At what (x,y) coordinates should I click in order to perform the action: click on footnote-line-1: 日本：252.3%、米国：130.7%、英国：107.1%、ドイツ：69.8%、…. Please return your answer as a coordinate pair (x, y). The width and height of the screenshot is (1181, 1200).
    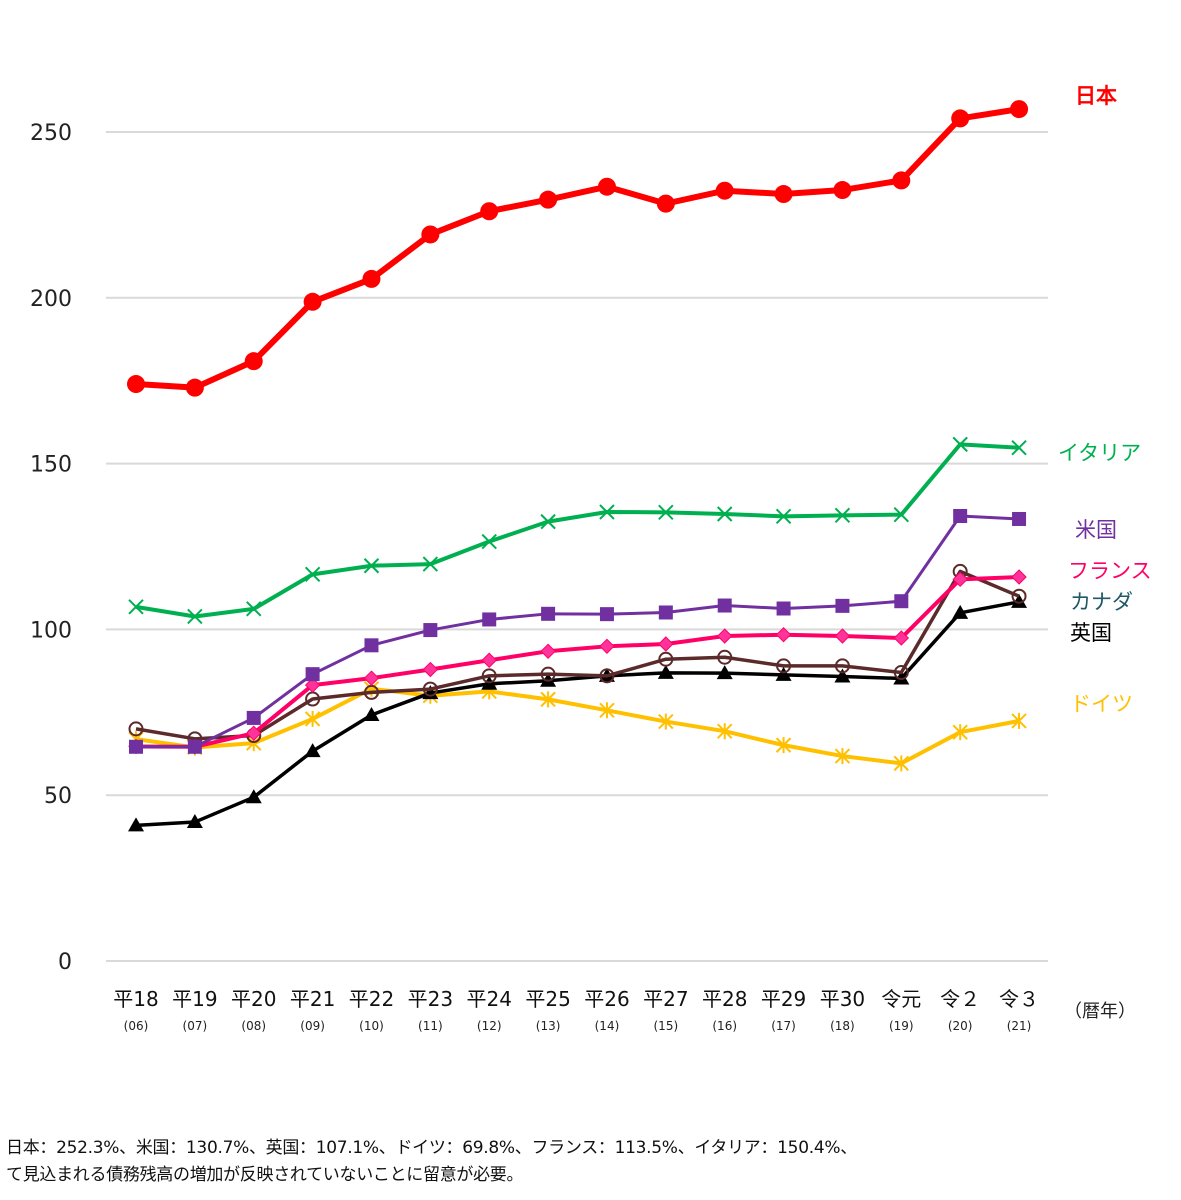
    Looking at the image, I should click on (431, 1148).